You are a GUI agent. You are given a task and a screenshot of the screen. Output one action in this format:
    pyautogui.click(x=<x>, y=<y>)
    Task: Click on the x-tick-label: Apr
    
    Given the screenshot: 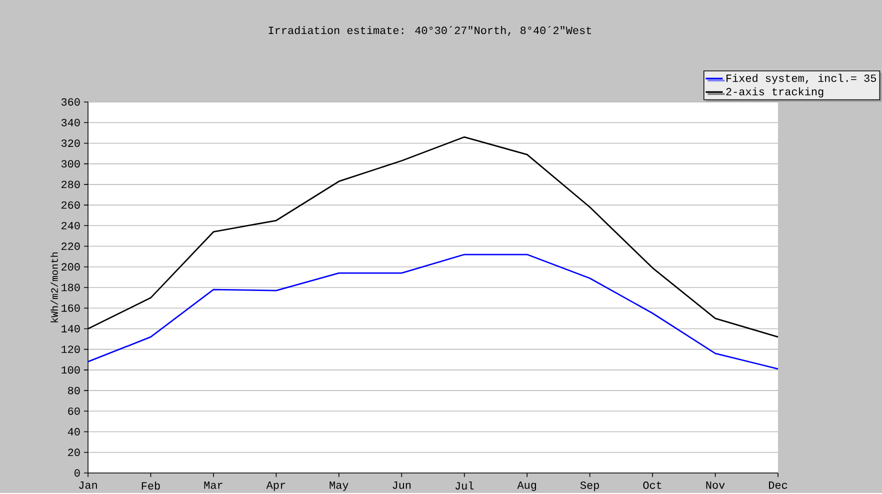 What is the action you would take?
    pyautogui.click(x=276, y=486)
    